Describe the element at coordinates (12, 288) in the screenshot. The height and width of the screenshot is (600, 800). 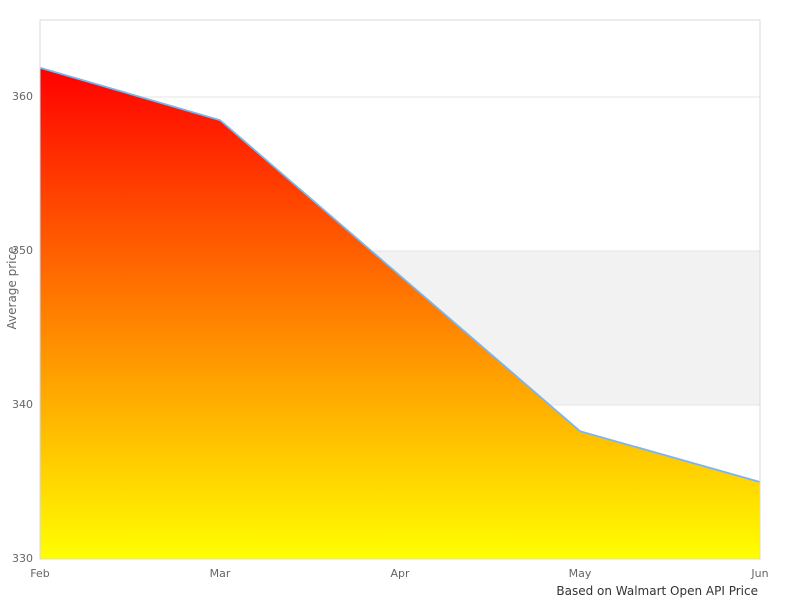
I see `y-axis-title: Average price` at that location.